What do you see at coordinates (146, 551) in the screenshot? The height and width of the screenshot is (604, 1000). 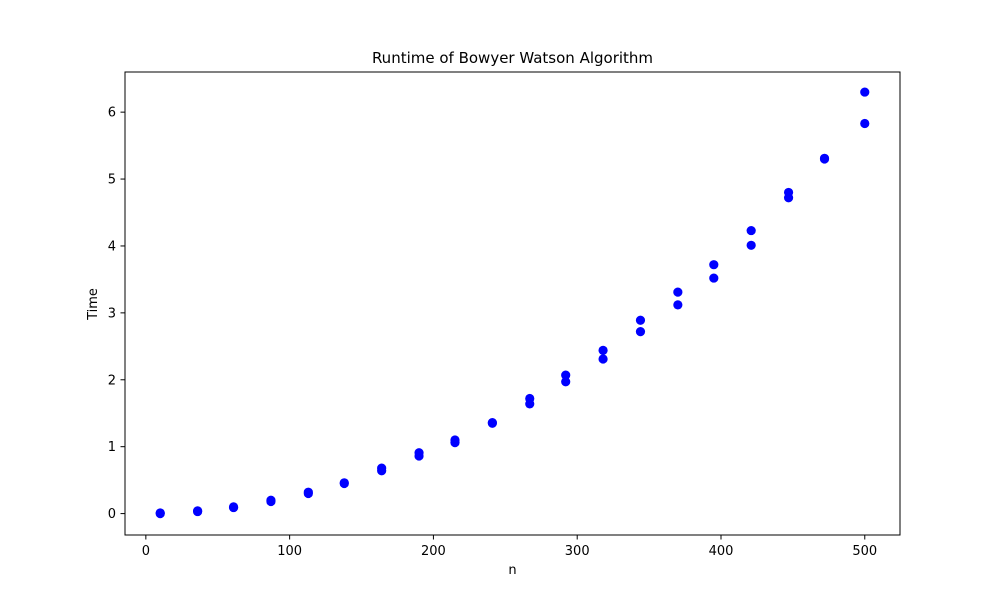 I see `x-tick-label: 0` at bounding box center [146, 551].